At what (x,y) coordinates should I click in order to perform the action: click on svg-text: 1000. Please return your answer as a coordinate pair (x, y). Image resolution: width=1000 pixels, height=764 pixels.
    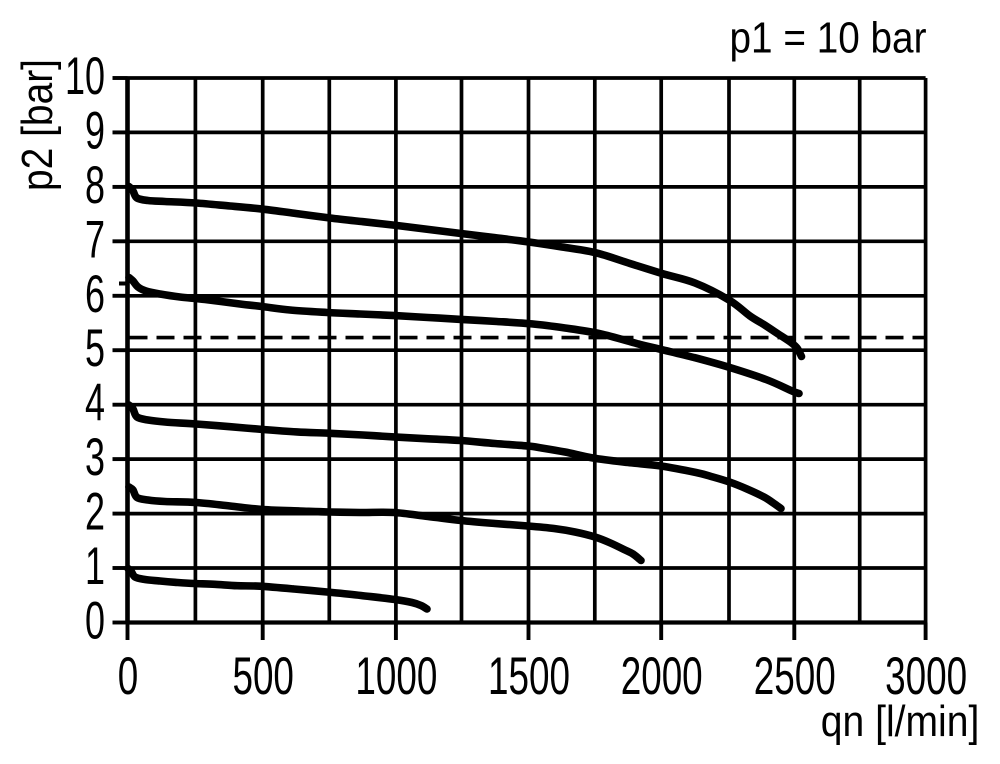
    Looking at the image, I should click on (396, 676).